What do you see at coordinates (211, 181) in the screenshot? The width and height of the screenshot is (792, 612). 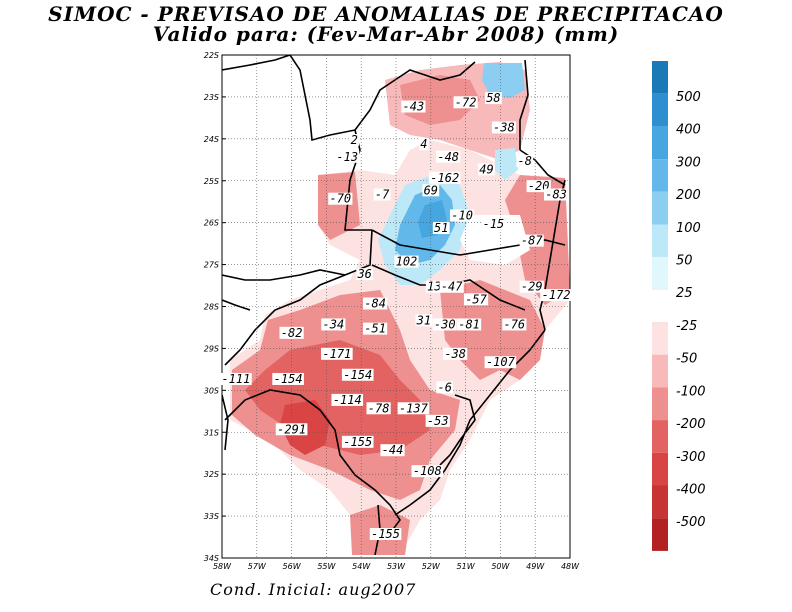 I see `lat-tick-label: 25S` at bounding box center [211, 181].